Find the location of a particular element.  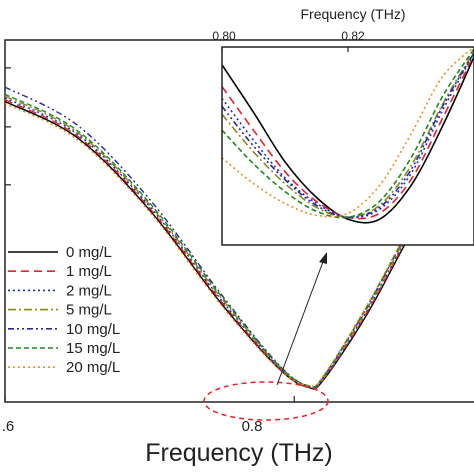

legend-entry: 2 mg/L is located at coordinates (89, 290).